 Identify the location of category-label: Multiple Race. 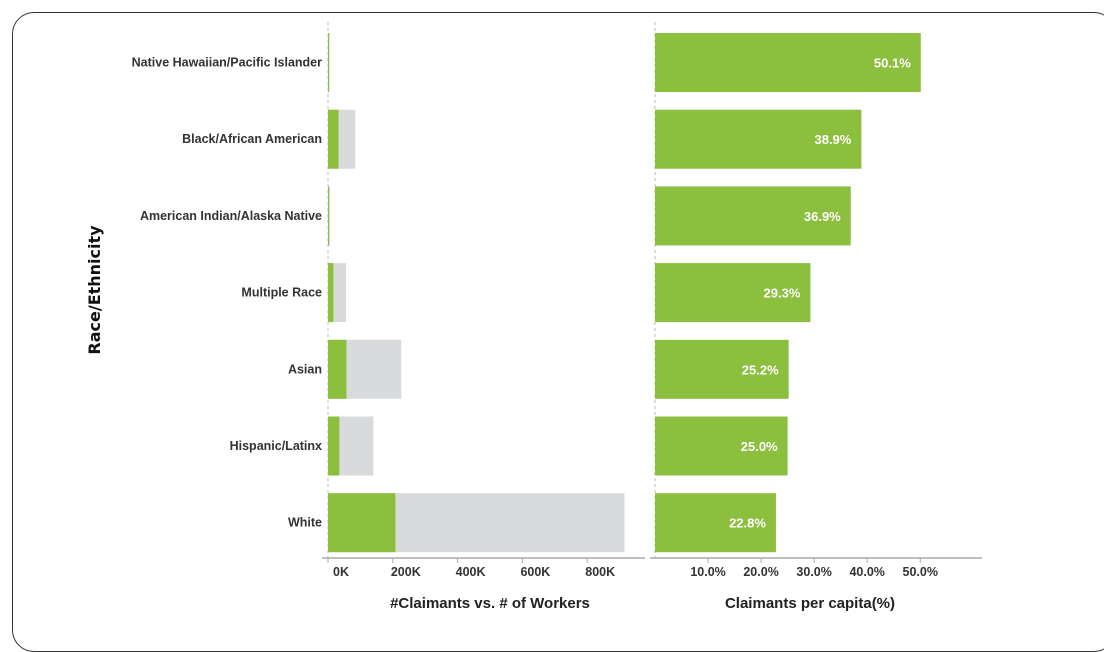
(281, 293).